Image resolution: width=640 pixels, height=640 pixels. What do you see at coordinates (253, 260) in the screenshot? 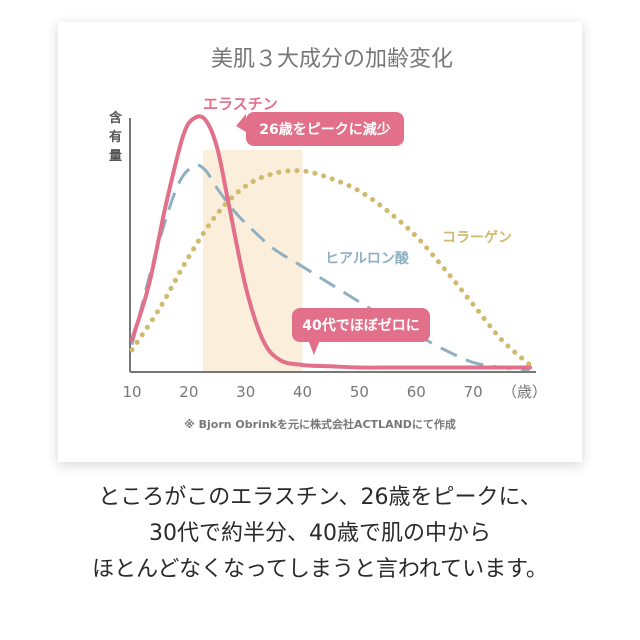
I see `highlight-band` at bounding box center [253, 260].